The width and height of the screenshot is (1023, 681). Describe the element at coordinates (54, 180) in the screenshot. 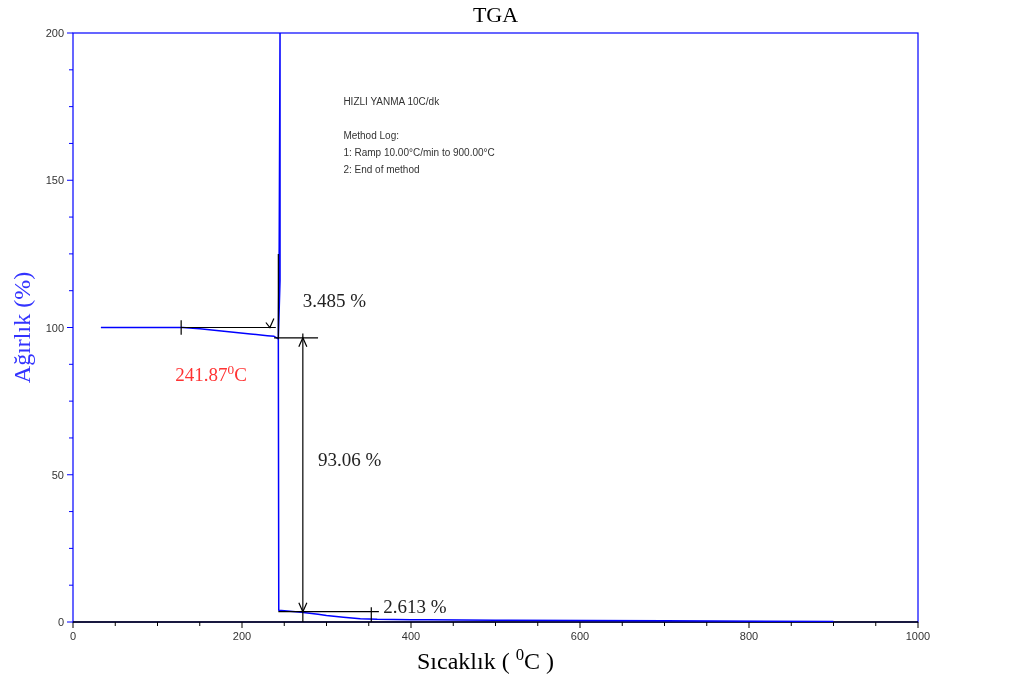

I see `y-tick-label: 150` at that location.